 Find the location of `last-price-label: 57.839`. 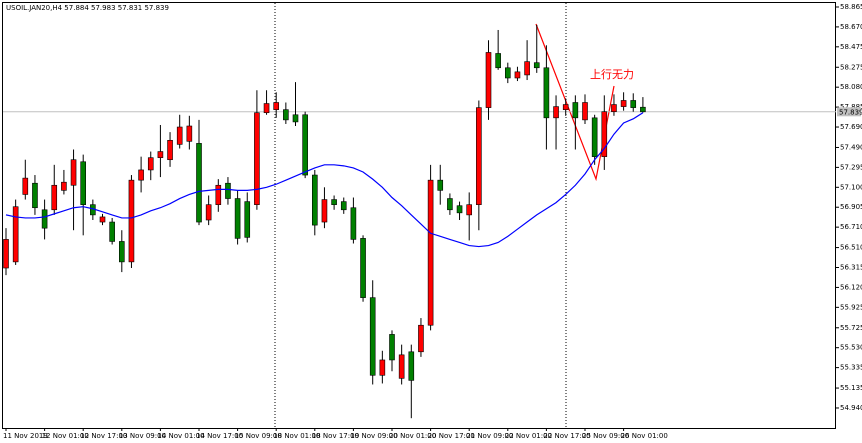

last-price-label: 57.839 is located at coordinates (850, 112).